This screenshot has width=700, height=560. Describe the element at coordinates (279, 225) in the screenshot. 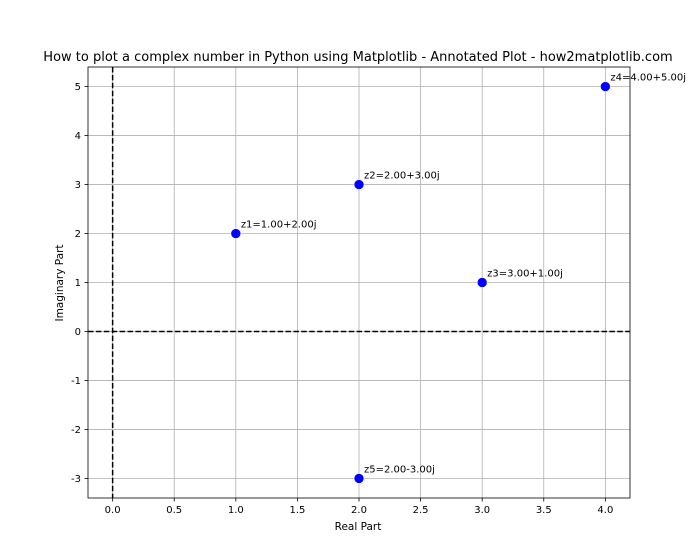

I see `point-label: z1=1.00+2.00j` at that location.